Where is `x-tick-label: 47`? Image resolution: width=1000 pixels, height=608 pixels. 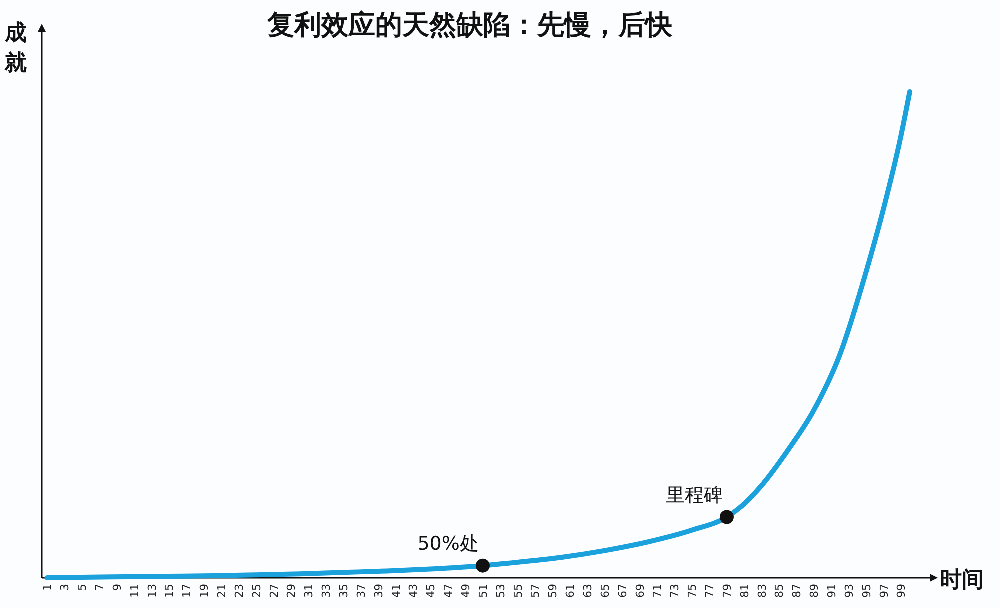 x-tick-label: 47 is located at coordinates (449, 591).